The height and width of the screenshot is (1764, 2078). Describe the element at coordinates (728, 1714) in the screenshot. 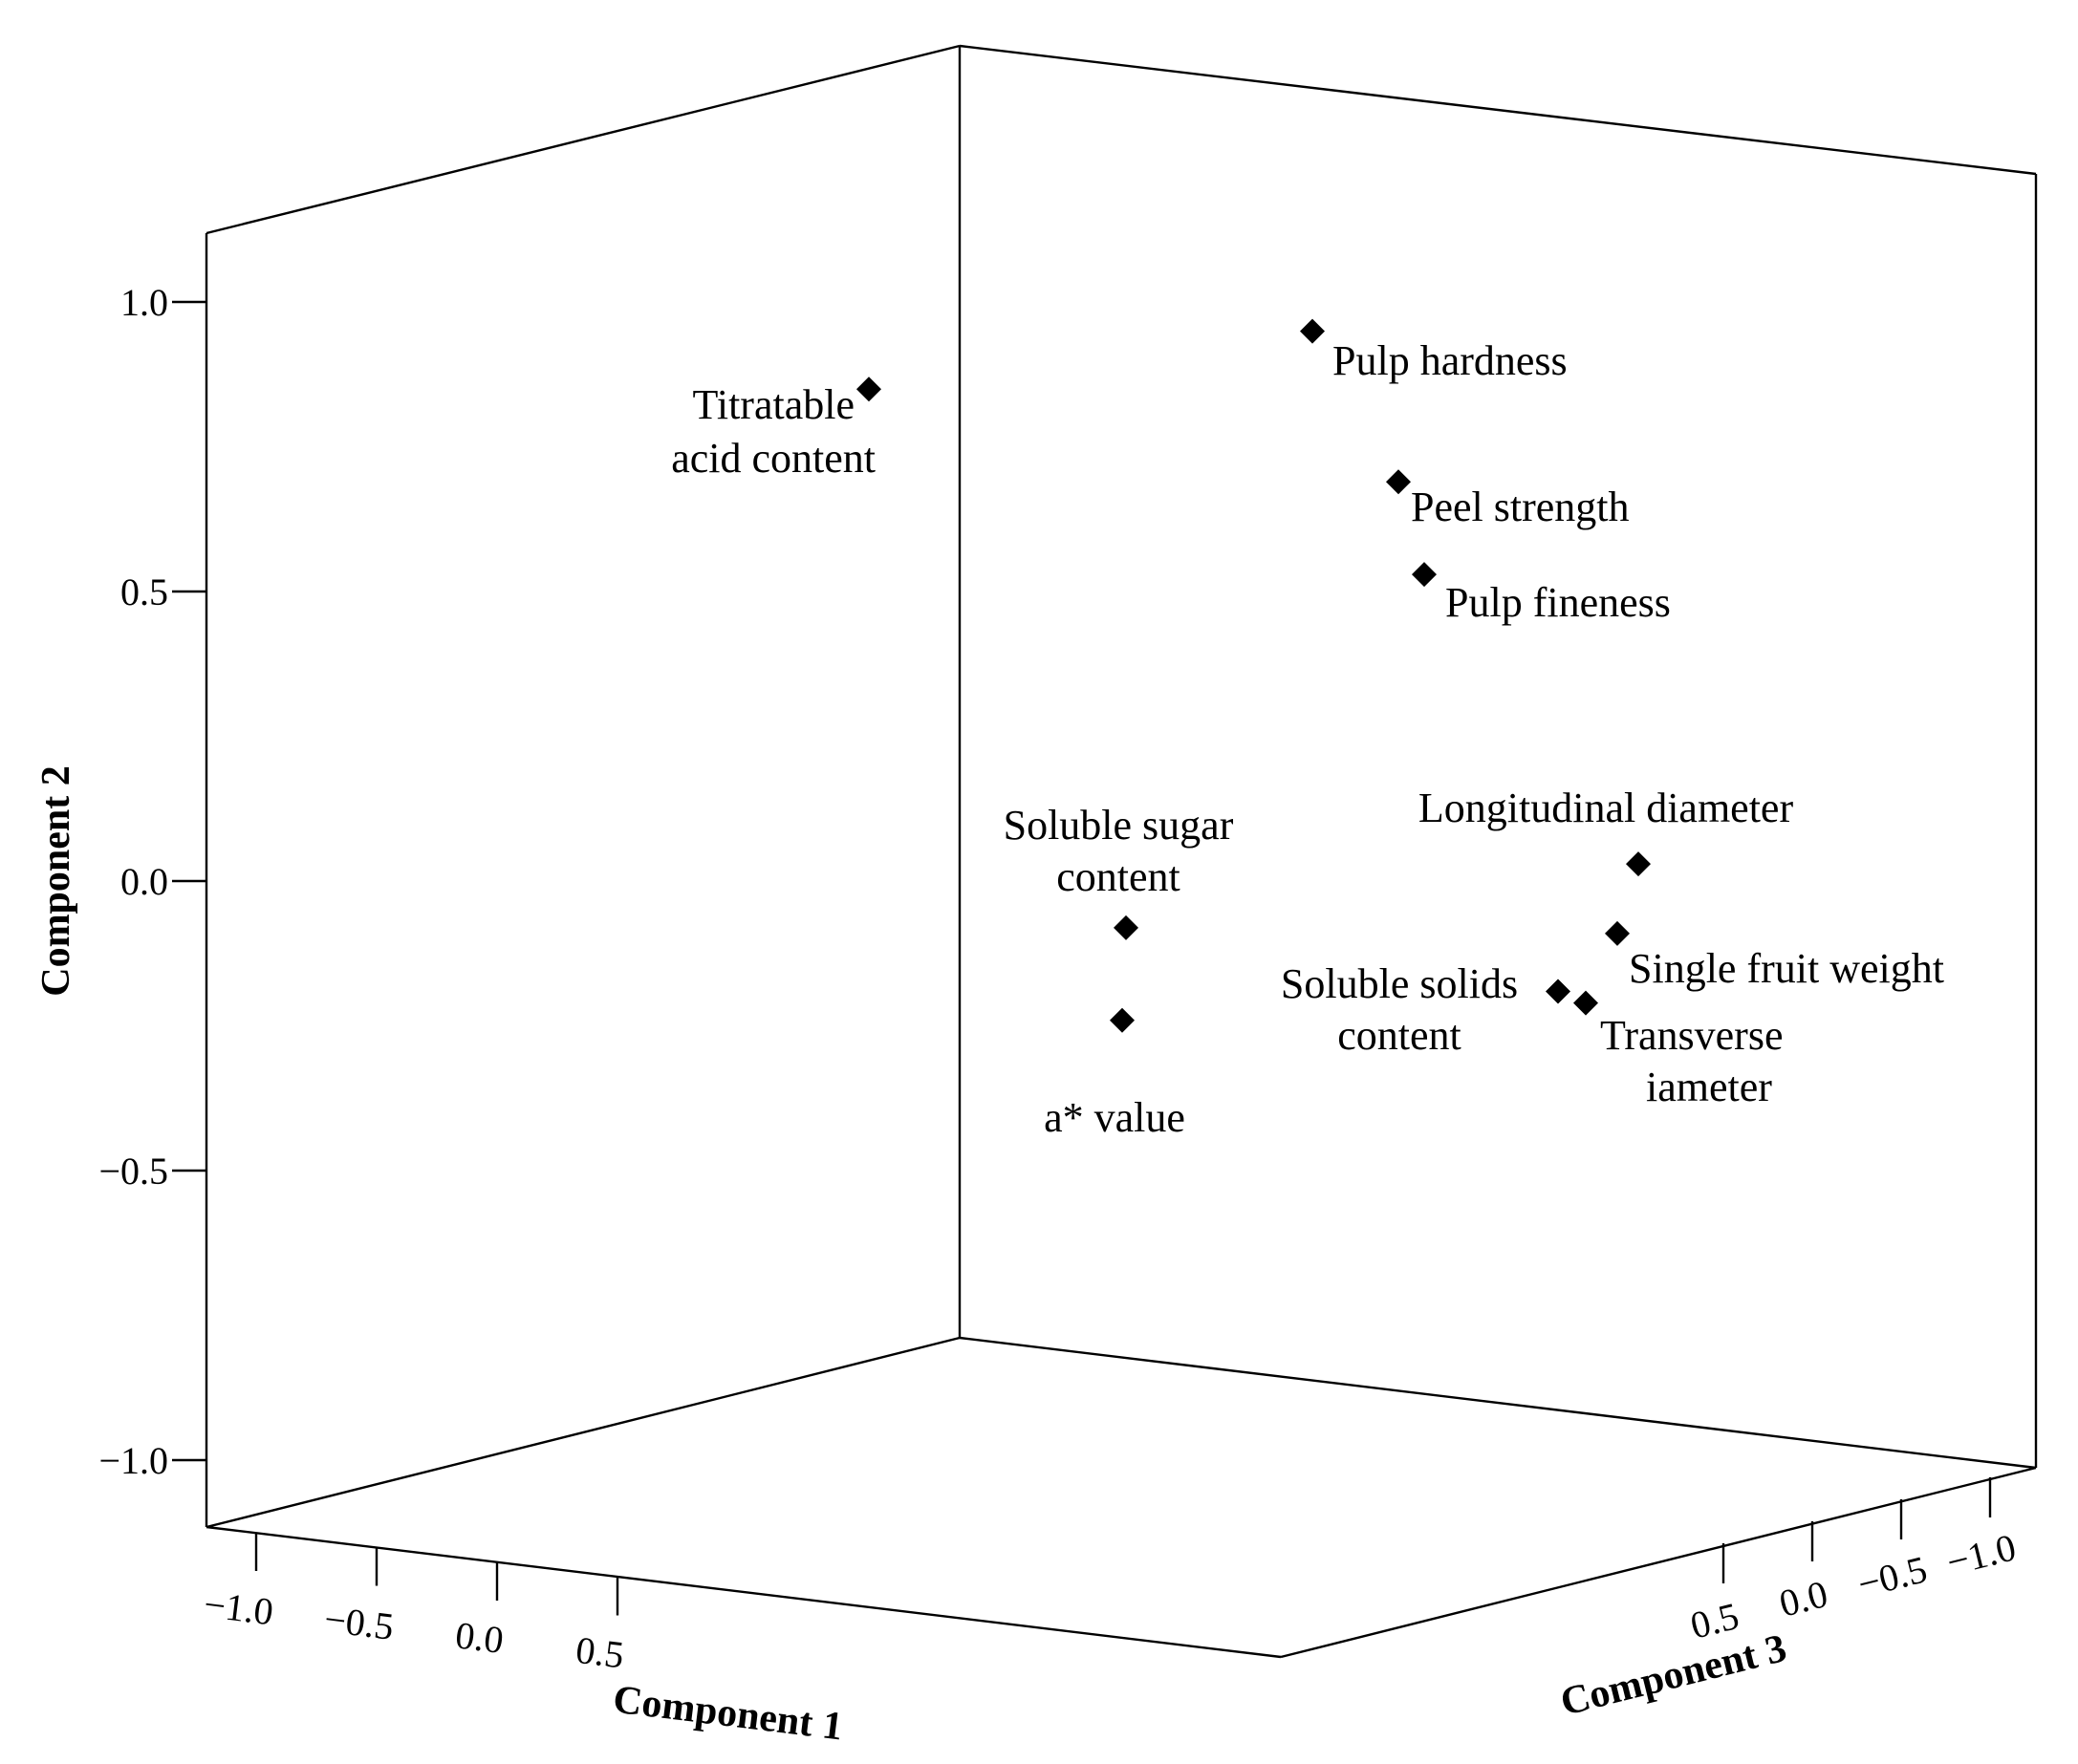

I see `component-1-axis-title: Component 1` at that location.